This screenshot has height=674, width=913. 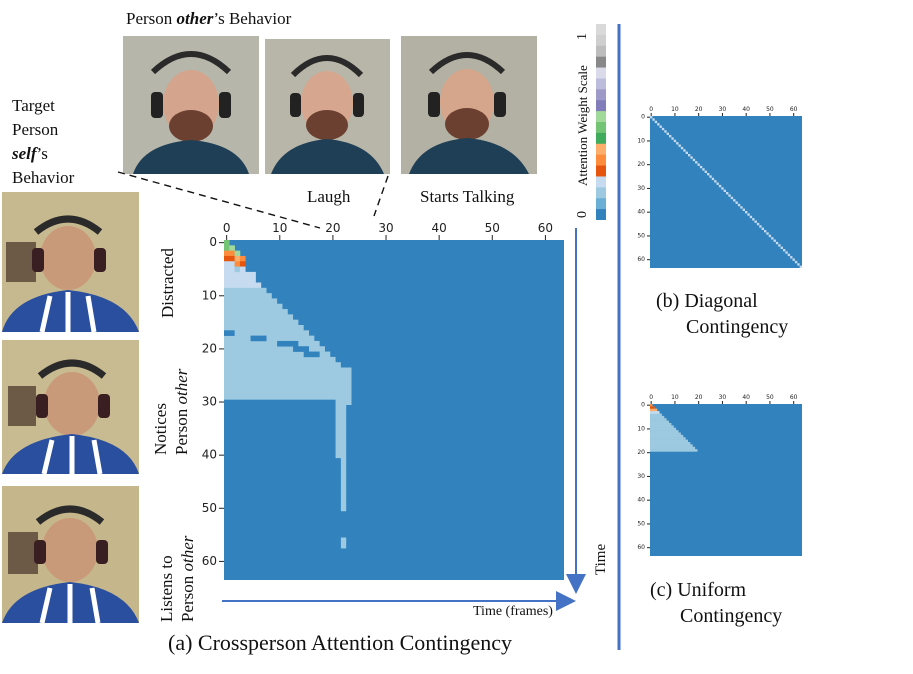 What do you see at coordinates (641, 523) in the screenshot?
I see `y-tick-label: 50` at bounding box center [641, 523].